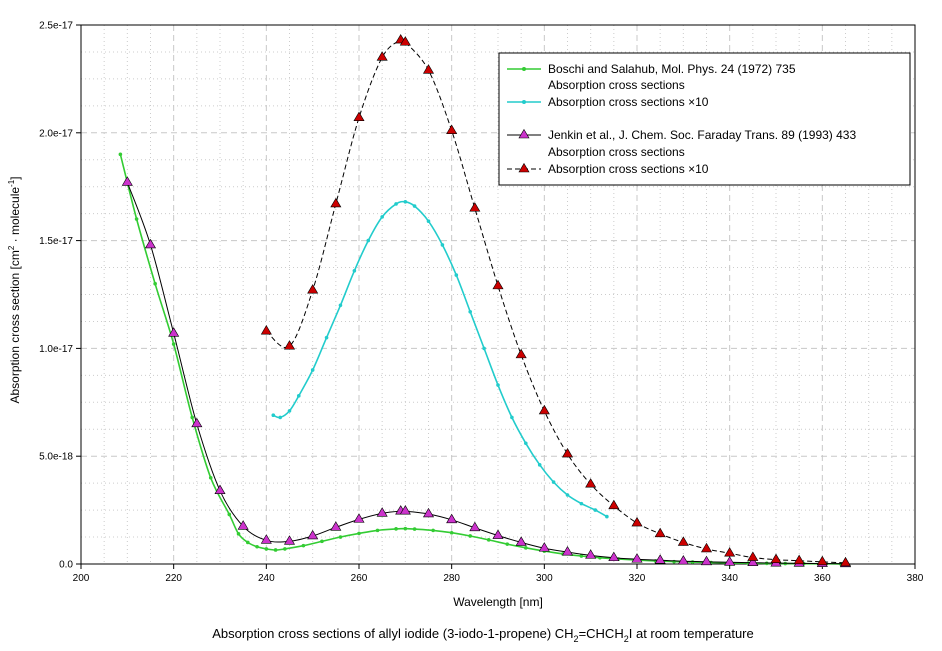 The width and height of the screenshot is (942, 651). I want to click on x-axis-label: Wavelength [nm], so click(498, 602).